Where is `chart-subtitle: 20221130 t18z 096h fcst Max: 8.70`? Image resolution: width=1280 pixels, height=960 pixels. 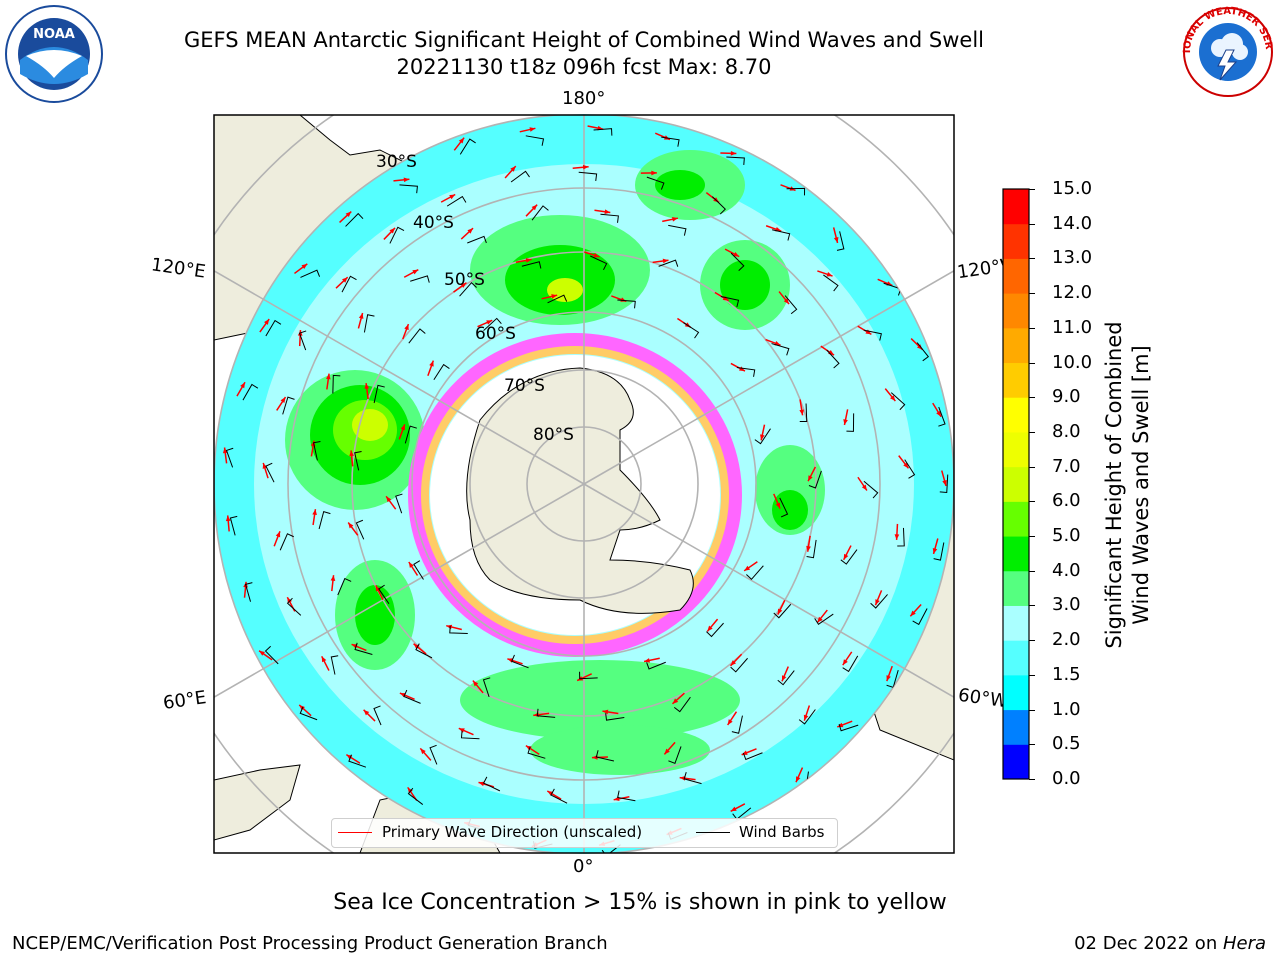
chart-subtitle: 20221130 t18z 096h fcst Max: 8.70 is located at coordinates (584, 67).